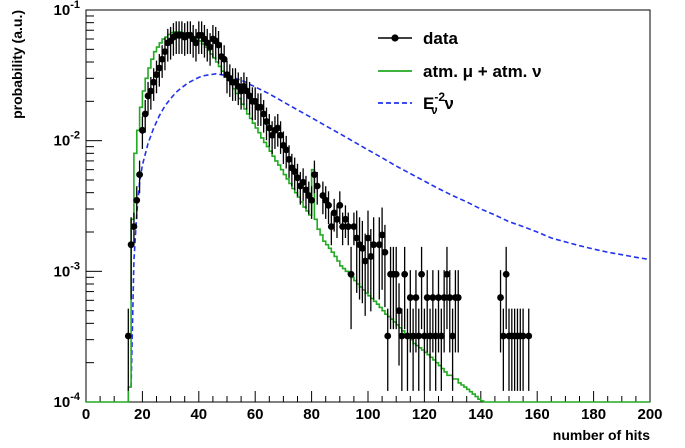 The image size is (685, 448). Describe the element at coordinates (67, 270) in the screenshot. I see `y-tick-label: 10⁻³` at that location.